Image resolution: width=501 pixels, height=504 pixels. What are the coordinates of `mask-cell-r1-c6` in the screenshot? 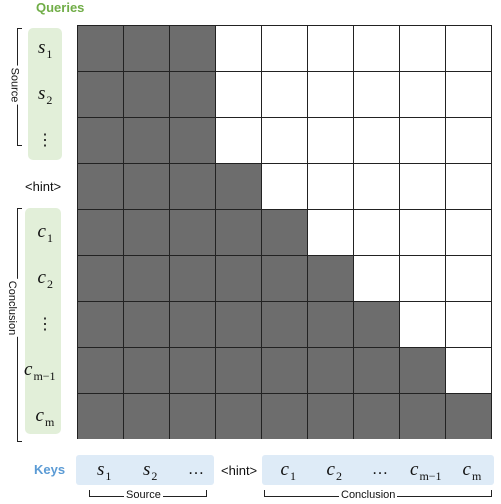 It's located at (330, 48).